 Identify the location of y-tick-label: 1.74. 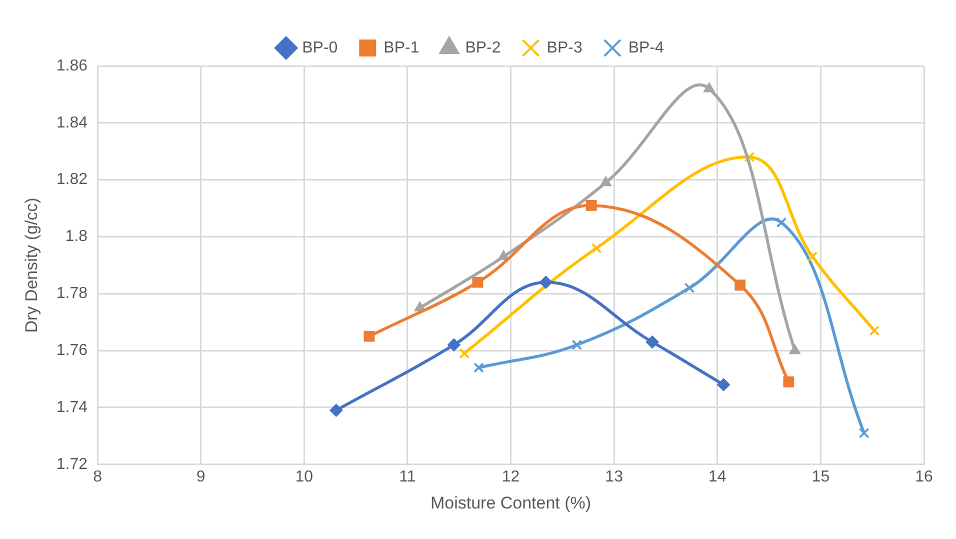
(72, 407).